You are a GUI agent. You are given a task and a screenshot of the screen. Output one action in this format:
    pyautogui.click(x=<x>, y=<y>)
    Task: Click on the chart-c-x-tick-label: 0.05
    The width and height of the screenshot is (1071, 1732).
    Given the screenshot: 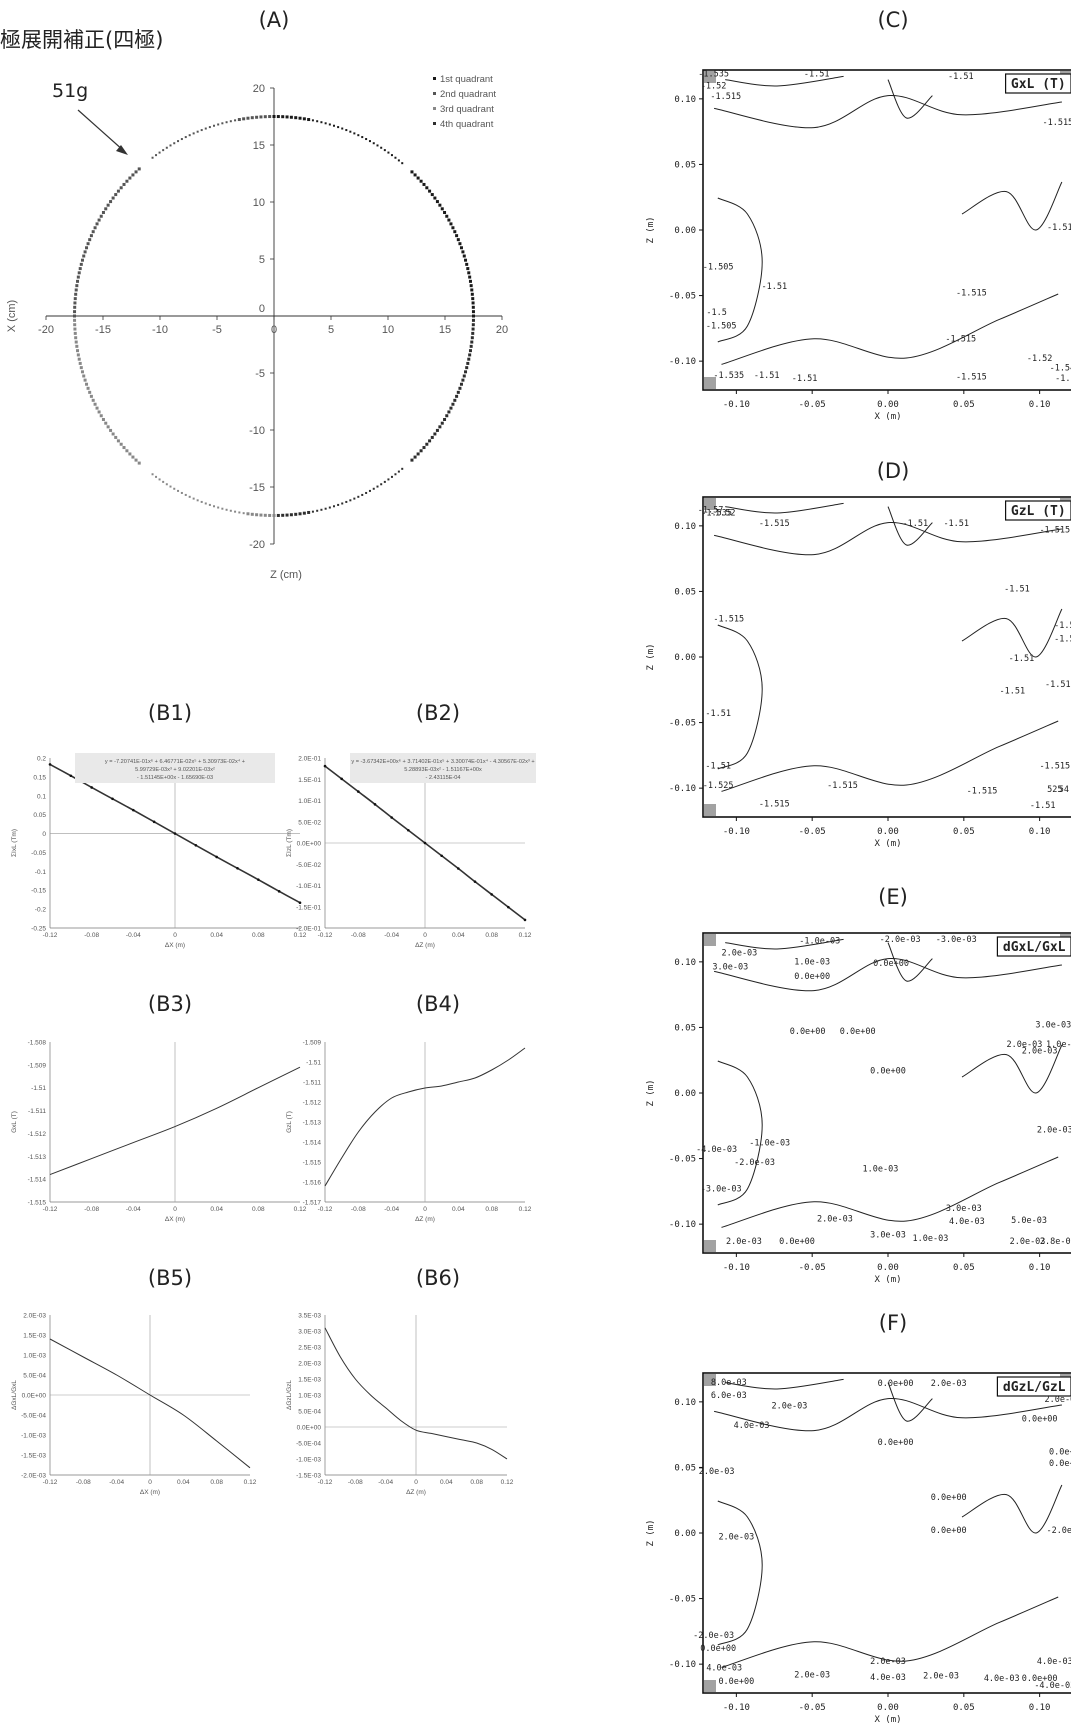 What is the action you would take?
    pyautogui.click(x=964, y=405)
    